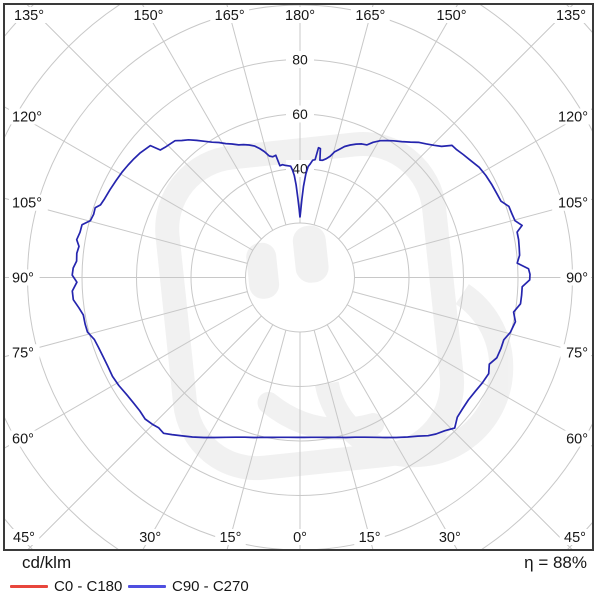  I want to click on legend-label-c0-c180: C0 - C180, so click(88, 586).